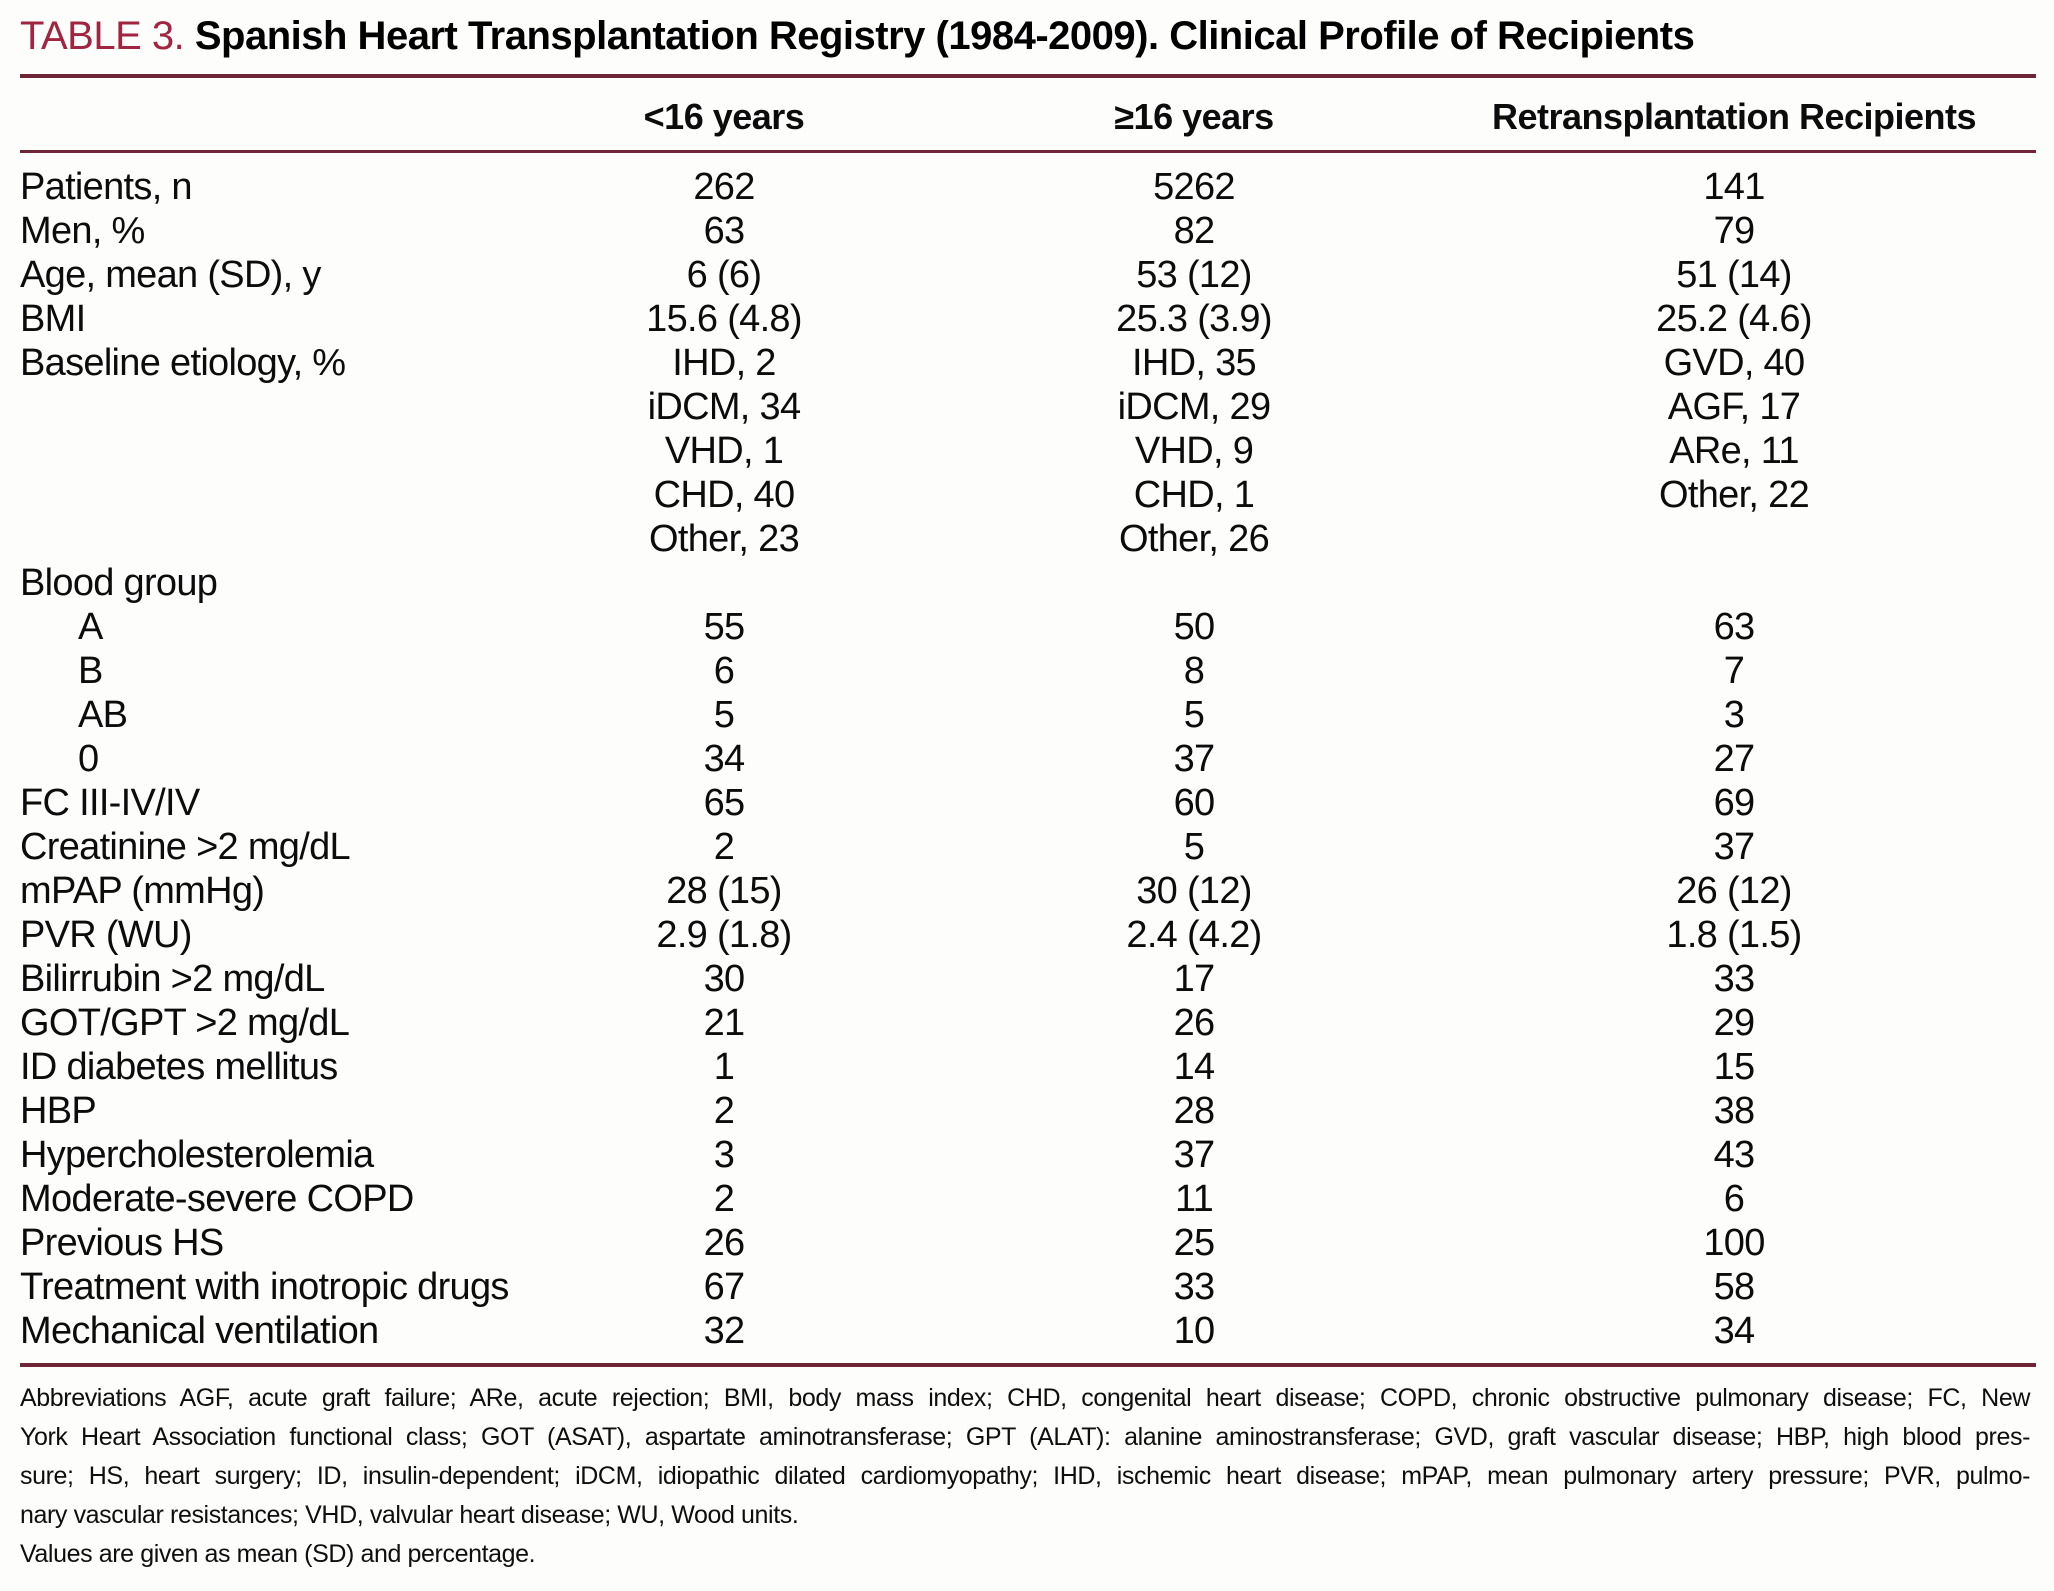  What do you see at coordinates (1028, 1155) in the screenshot?
I see `table-row: Hypercholesterolemia 3 37 43` at bounding box center [1028, 1155].